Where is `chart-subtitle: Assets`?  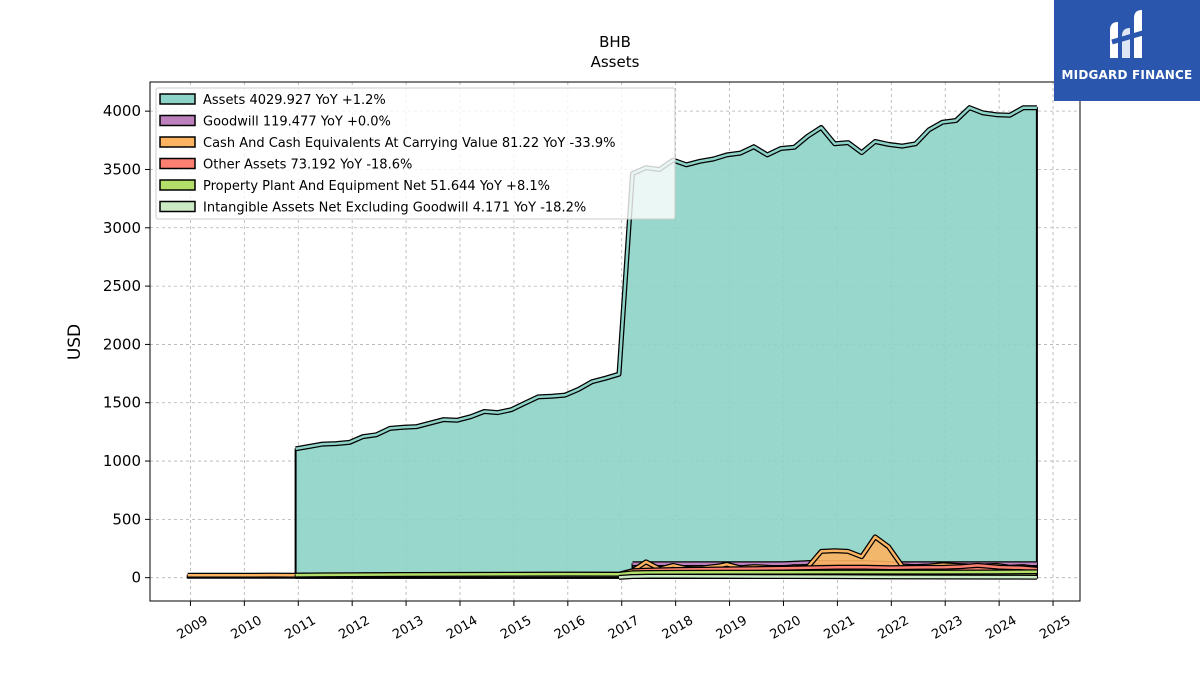 chart-subtitle: Assets is located at coordinates (615, 62).